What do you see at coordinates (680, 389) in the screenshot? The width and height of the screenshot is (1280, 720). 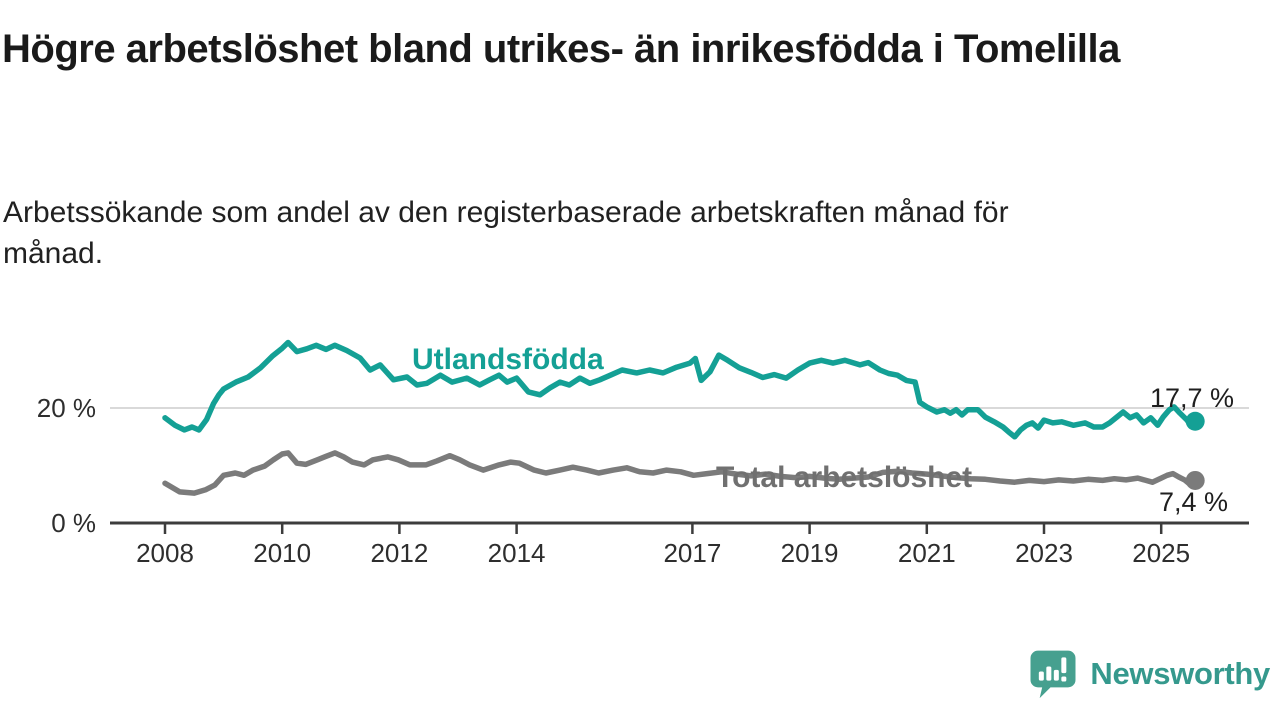 I see `series-line-utlandsfodda` at bounding box center [680, 389].